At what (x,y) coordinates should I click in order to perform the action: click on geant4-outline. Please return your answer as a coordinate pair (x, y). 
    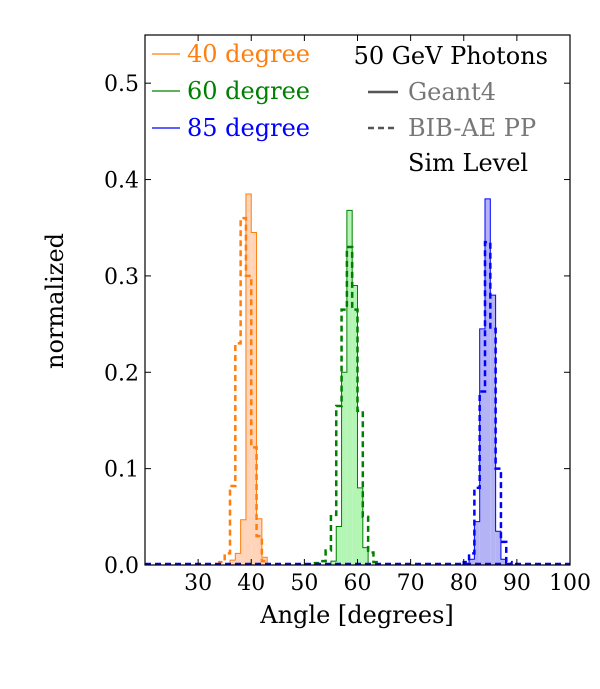
    Looking at the image, I should click on (248, 379).